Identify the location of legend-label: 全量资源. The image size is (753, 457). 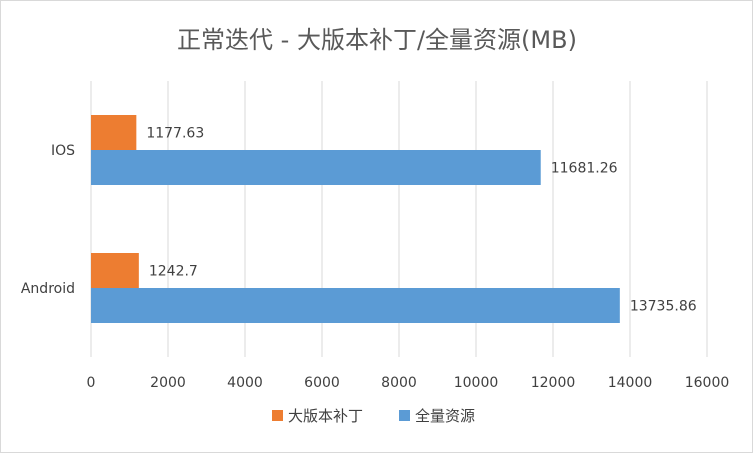
(445, 416).